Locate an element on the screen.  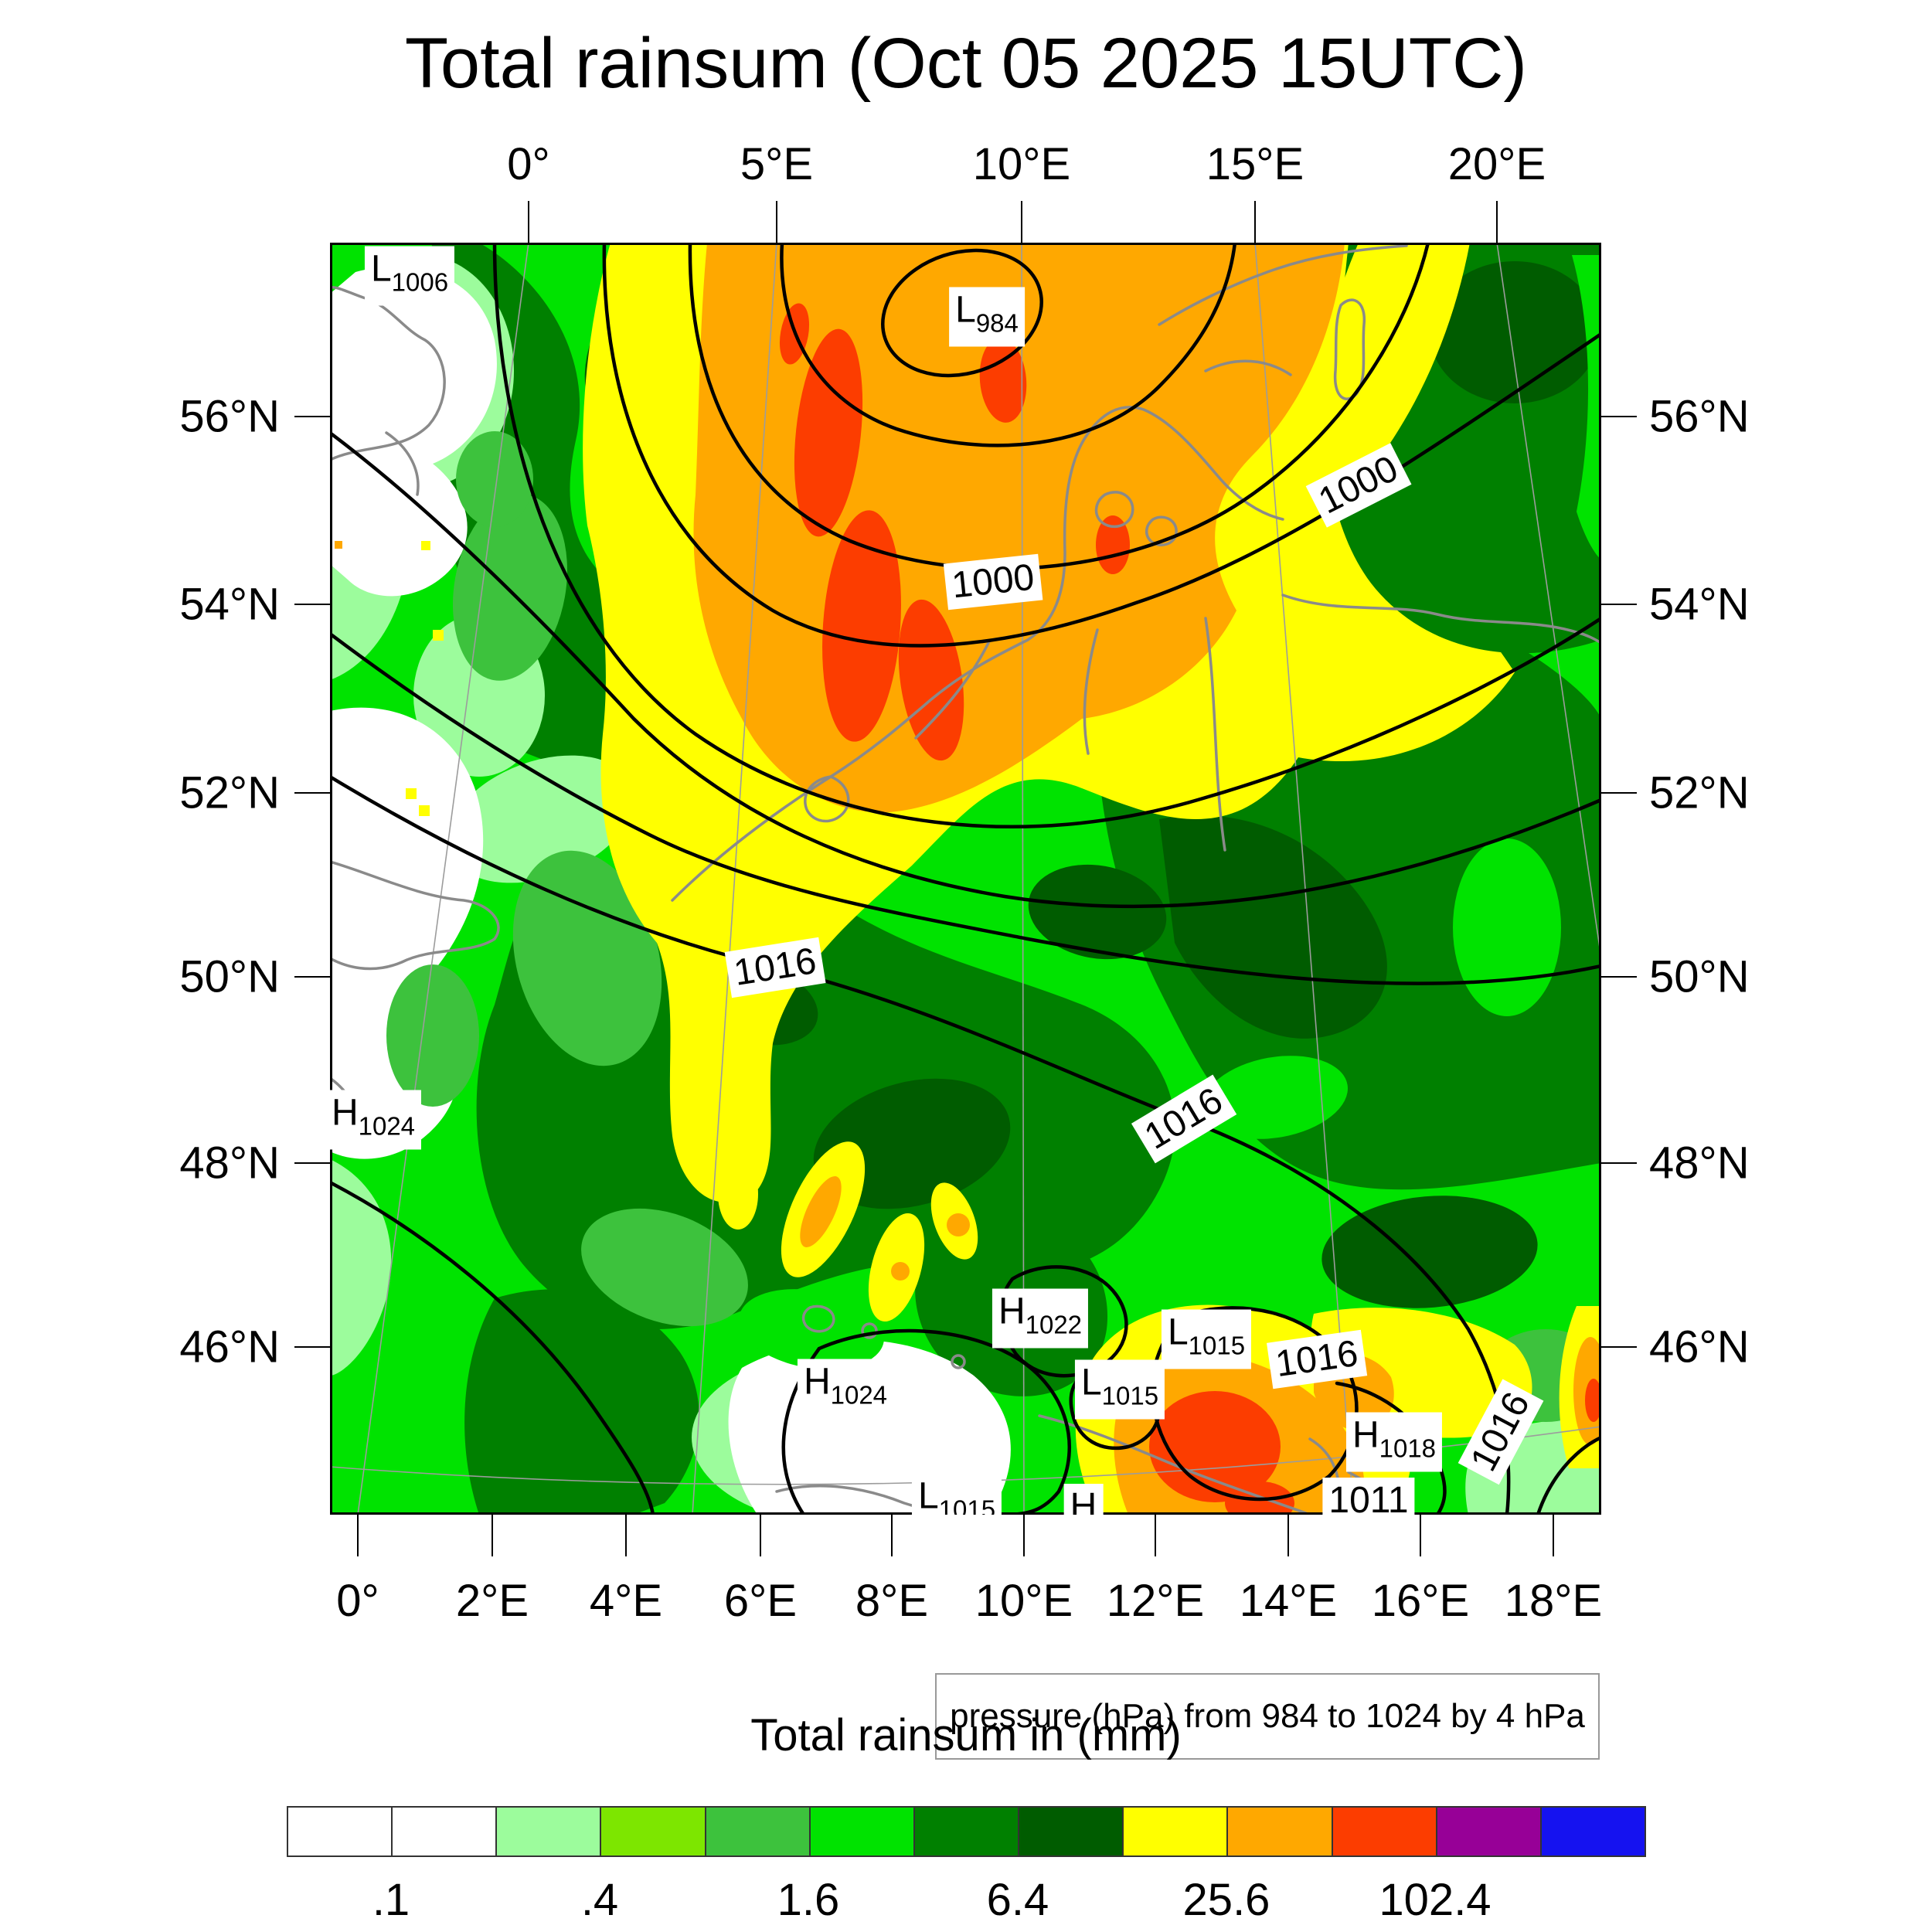
colorbar-tick-label: .4 is located at coordinates (599, 1900).